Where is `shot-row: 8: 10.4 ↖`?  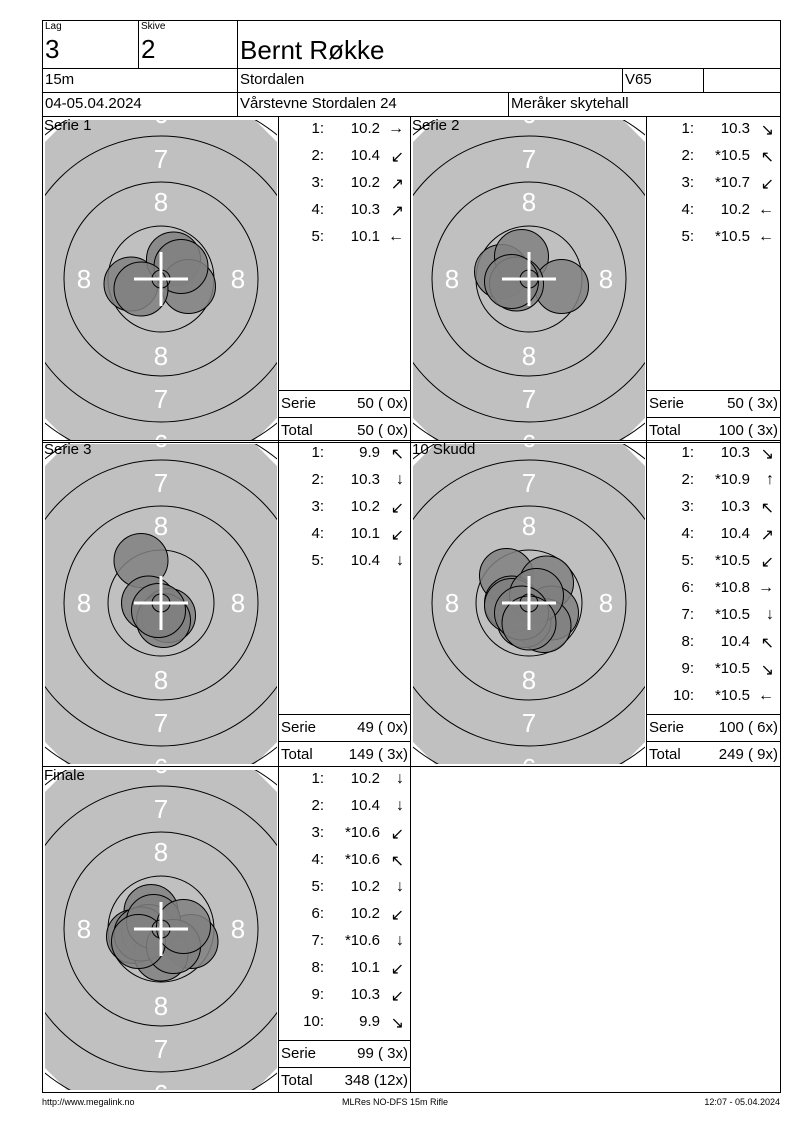
shot-row: 8: 10.4 ↖ is located at coordinates (713, 643).